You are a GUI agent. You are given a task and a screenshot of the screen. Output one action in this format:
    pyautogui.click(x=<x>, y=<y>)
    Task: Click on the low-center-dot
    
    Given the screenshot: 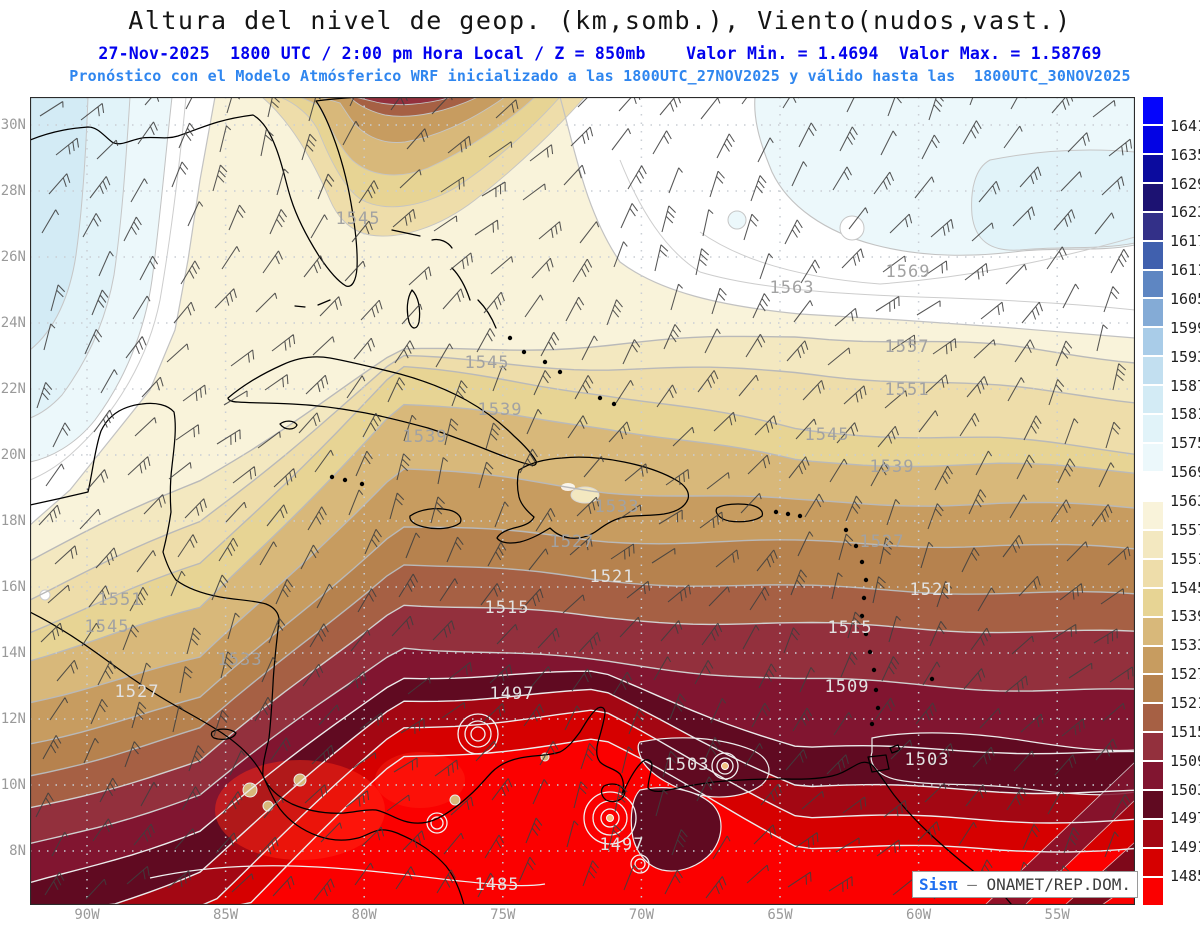 What is the action you would take?
    pyautogui.click(x=725, y=766)
    